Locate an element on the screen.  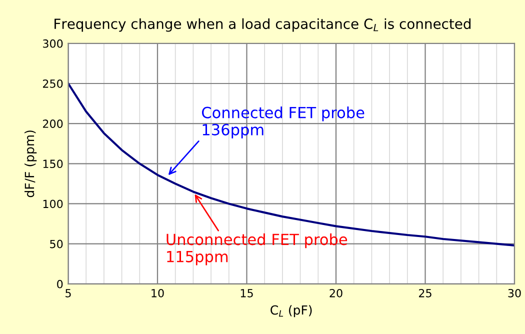
annotation: Unconnected FET probe 115ppm is located at coordinates (257, 249).